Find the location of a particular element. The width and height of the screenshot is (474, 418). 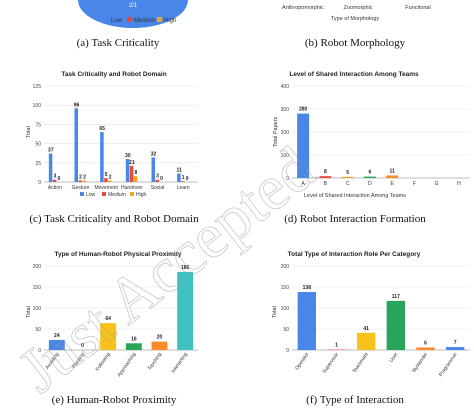

chart-d-xtick-label: D is located at coordinates (370, 184).